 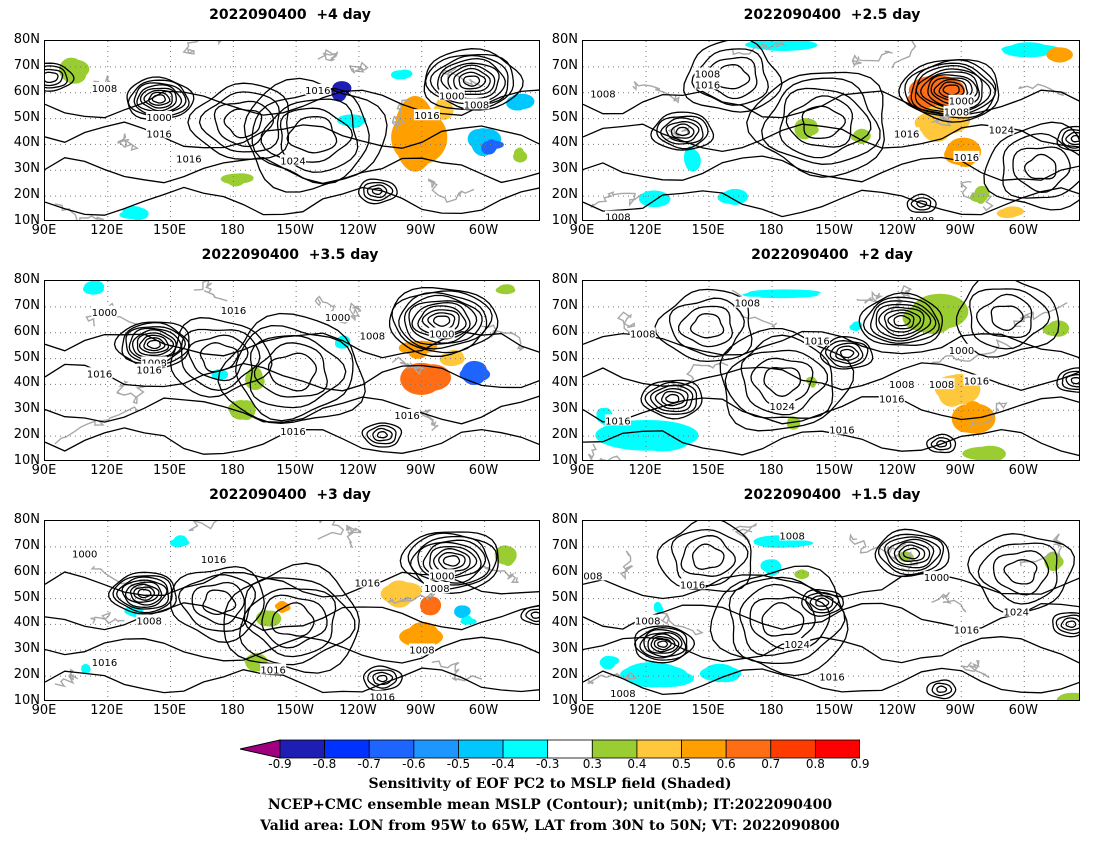 What do you see at coordinates (26, 460) in the screenshot?
I see `latitude-tick-label: 10N` at bounding box center [26, 460].